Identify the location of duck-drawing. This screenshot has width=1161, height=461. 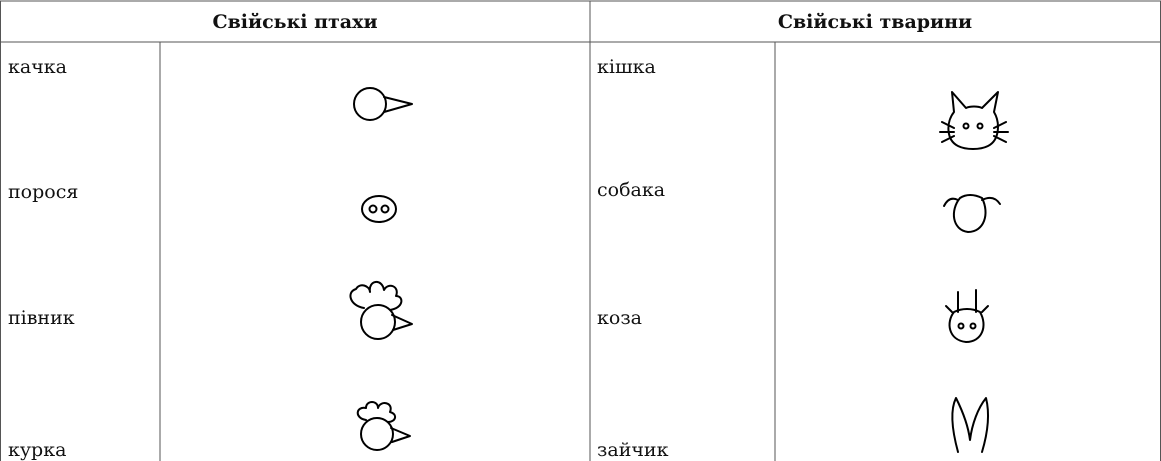
(383, 104).